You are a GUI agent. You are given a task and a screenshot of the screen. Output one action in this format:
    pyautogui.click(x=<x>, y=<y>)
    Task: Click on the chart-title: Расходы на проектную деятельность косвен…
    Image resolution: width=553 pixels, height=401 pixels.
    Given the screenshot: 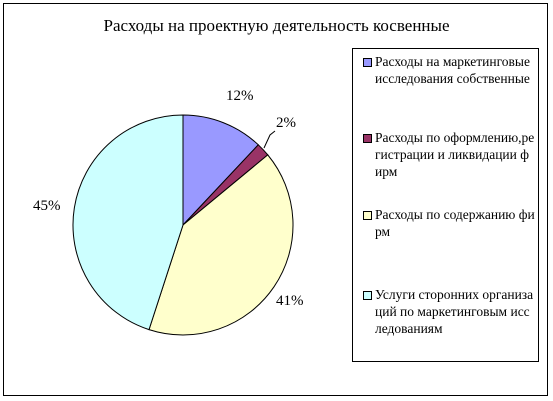 What is the action you would take?
    pyautogui.click(x=276, y=25)
    